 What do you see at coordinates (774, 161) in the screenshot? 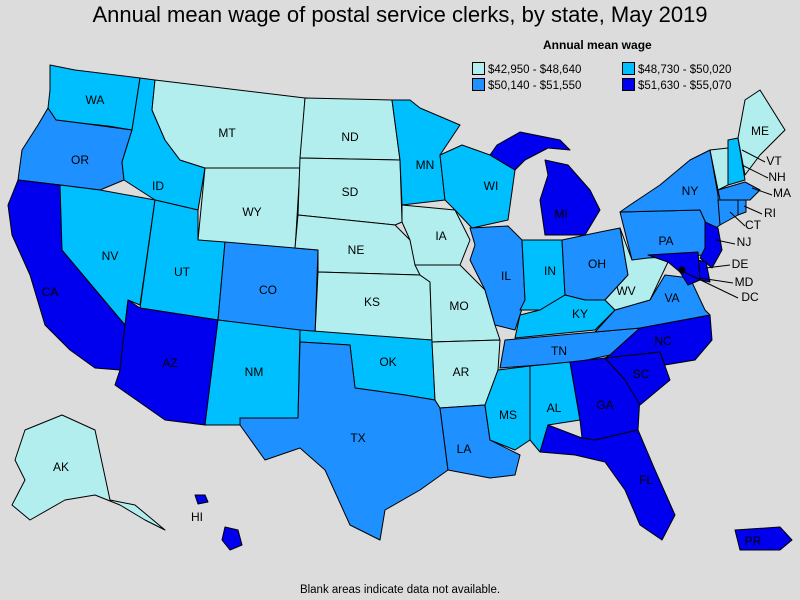
I see `label-vt: VT` at bounding box center [774, 161].